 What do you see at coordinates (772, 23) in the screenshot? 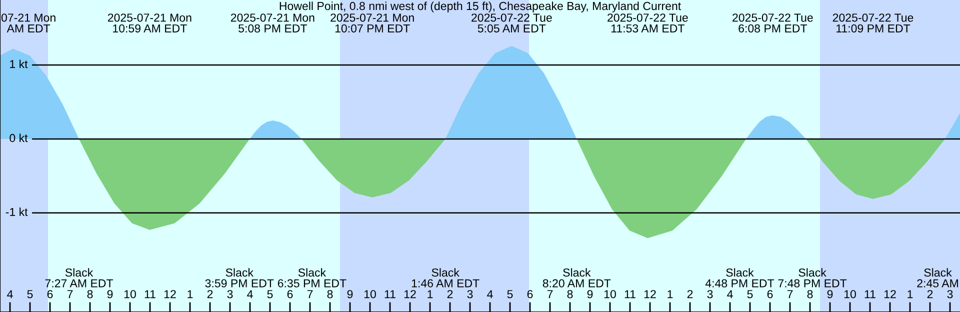
I see `annotation: 2025-07-22 Tue 6:08 PM EDT` at bounding box center [772, 23].